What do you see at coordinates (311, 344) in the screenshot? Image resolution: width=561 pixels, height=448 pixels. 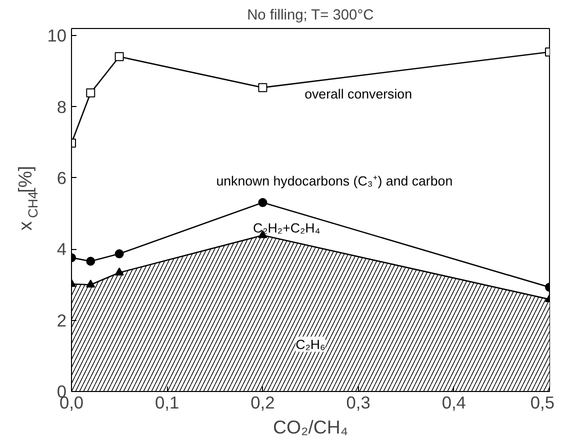 I see `annotation: C₂H₆` at bounding box center [311, 344].